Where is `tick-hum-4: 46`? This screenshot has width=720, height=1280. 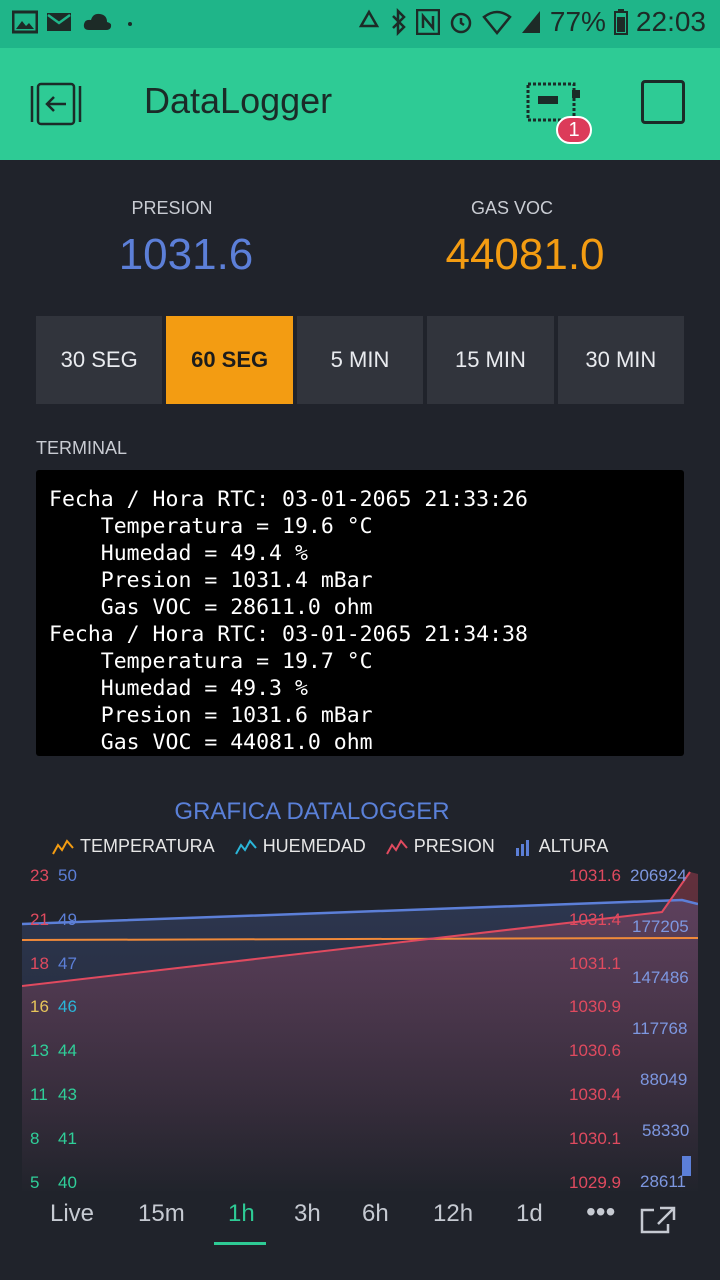
tick-hum-4: 46 is located at coordinates (67, 1006).